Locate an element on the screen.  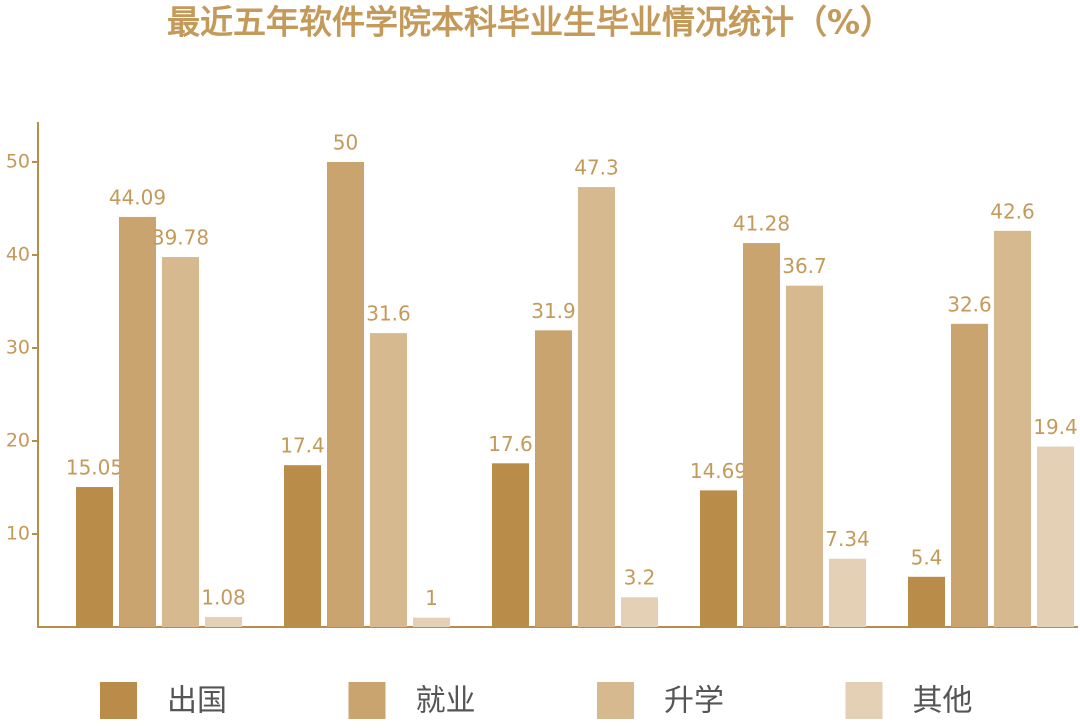
value-label: 19.4 is located at coordinates (1055, 427).